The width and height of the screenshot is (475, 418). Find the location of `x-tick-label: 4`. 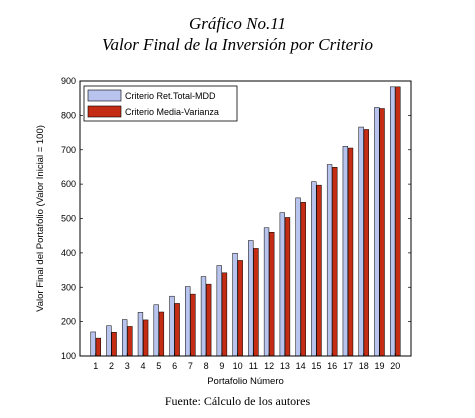

x-tick-label: 4 is located at coordinates (143, 366).